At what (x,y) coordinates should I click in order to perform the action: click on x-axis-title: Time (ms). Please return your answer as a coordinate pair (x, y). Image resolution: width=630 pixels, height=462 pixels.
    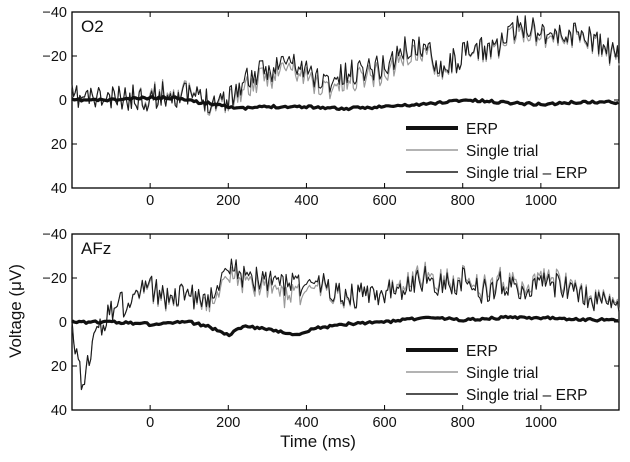
    Looking at the image, I should click on (318, 441).